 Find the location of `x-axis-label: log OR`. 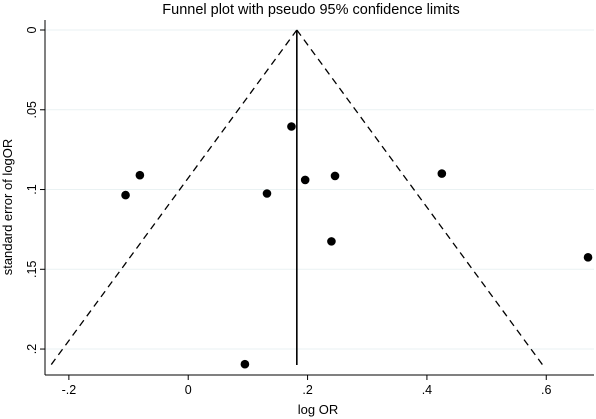

x-axis-label: log OR is located at coordinates (318, 409).